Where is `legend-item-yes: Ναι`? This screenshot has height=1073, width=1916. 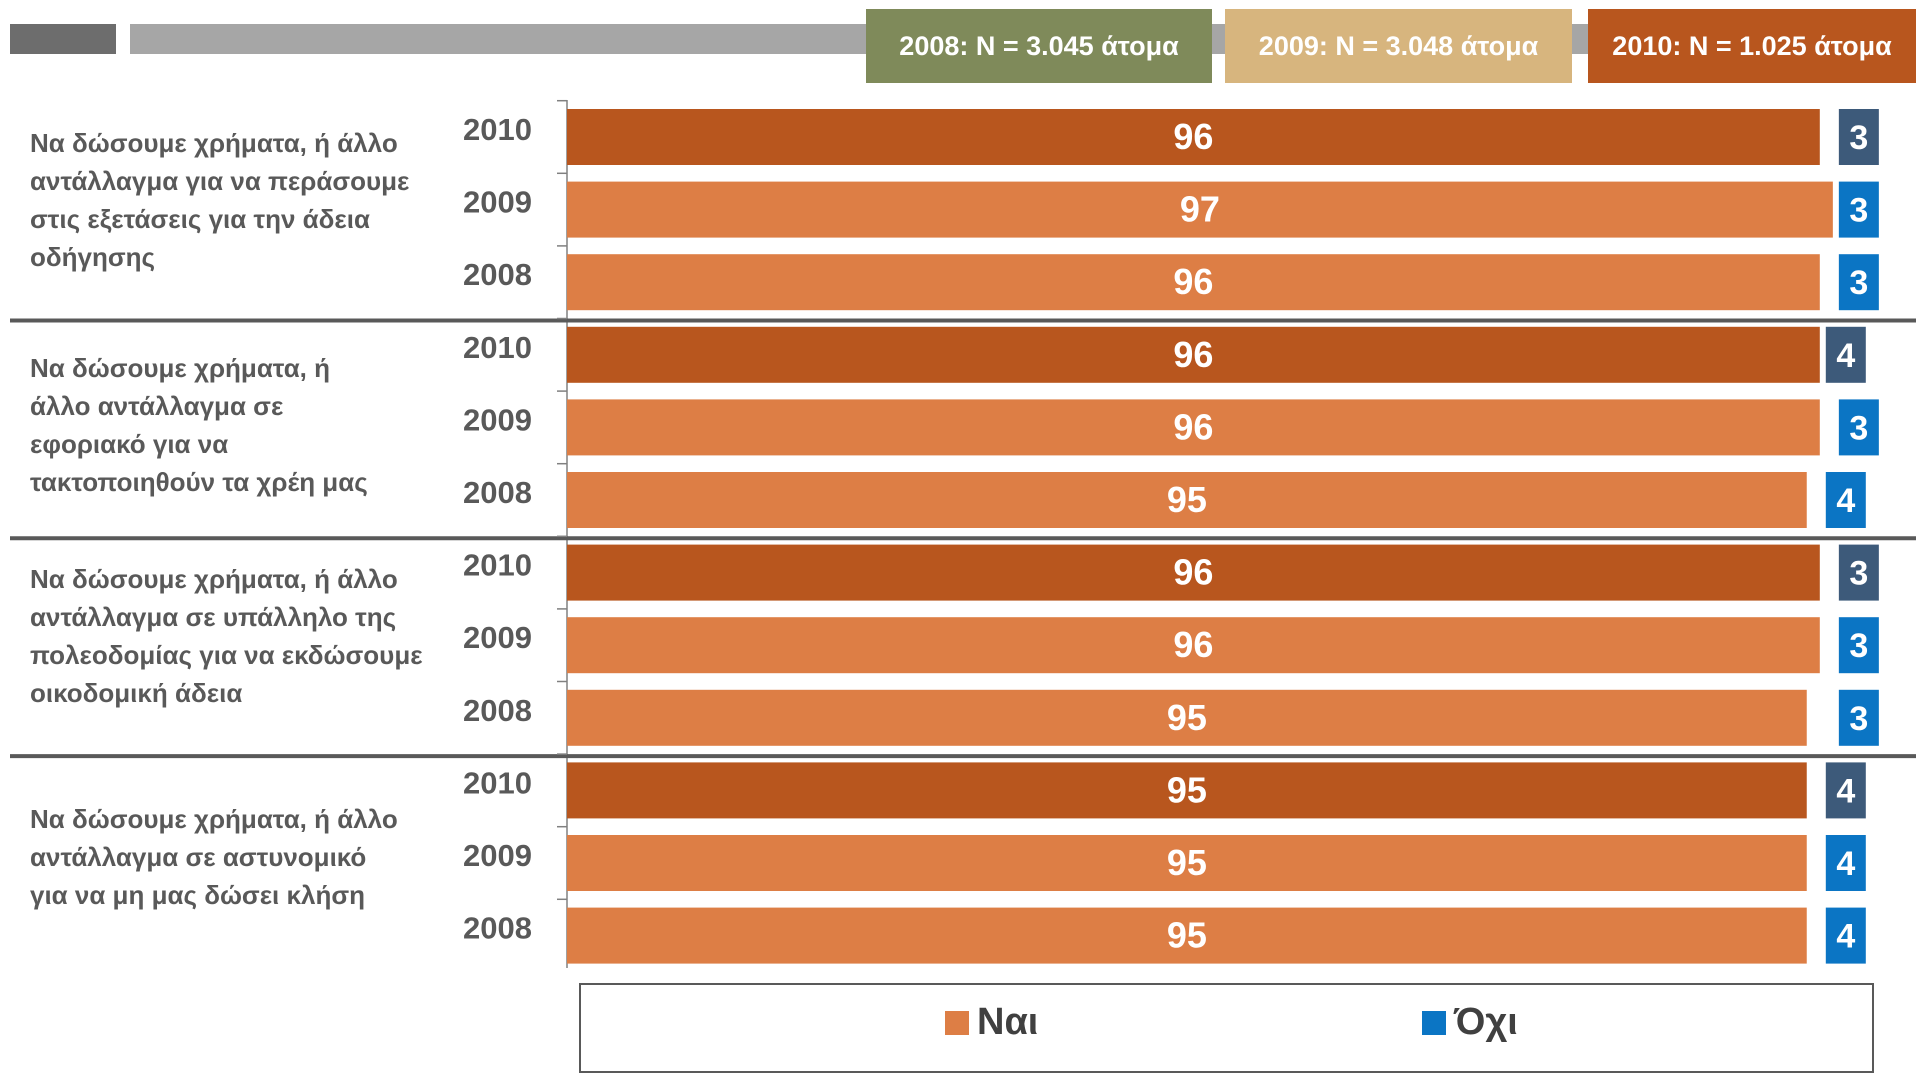 legend-item-yes: Ναι is located at coordinates (991, 1022).